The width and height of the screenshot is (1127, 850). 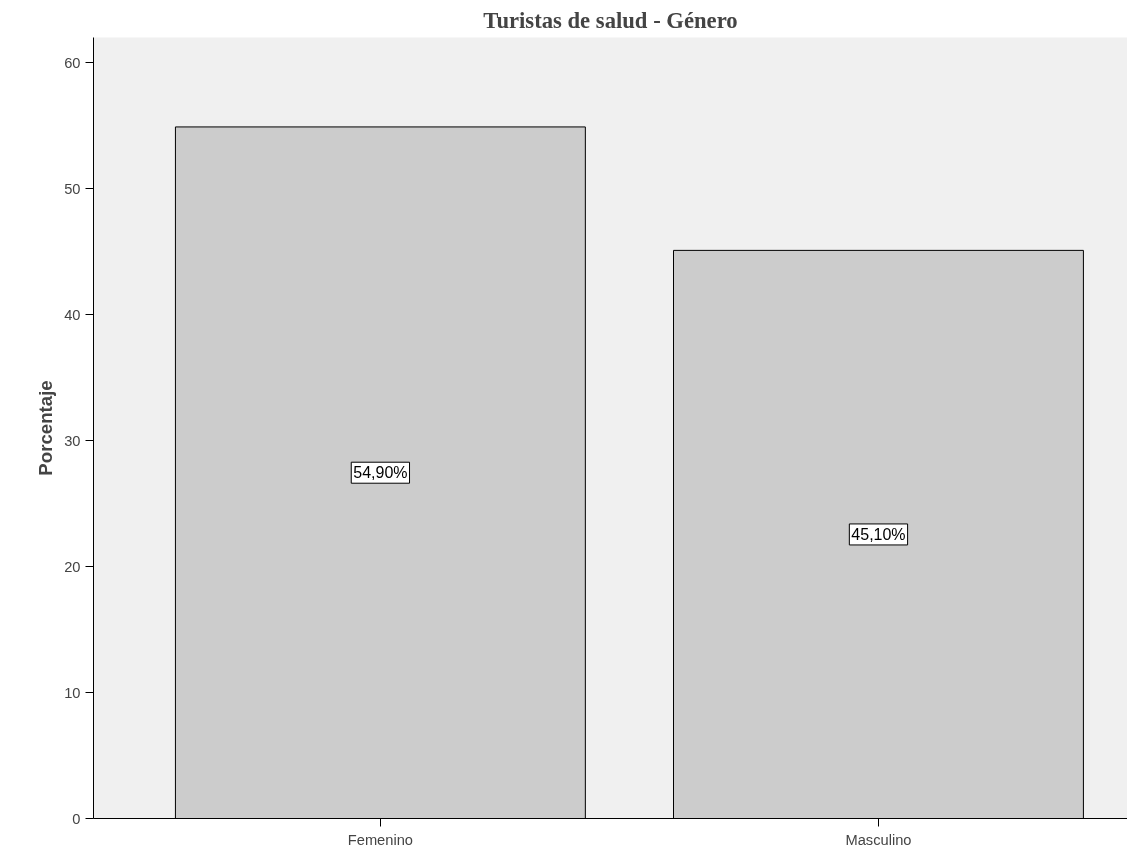 What do you see at coordinates (878, 534) in the screenshot?
I see `data-label: 45,10%` at bounding box center [878, 534].